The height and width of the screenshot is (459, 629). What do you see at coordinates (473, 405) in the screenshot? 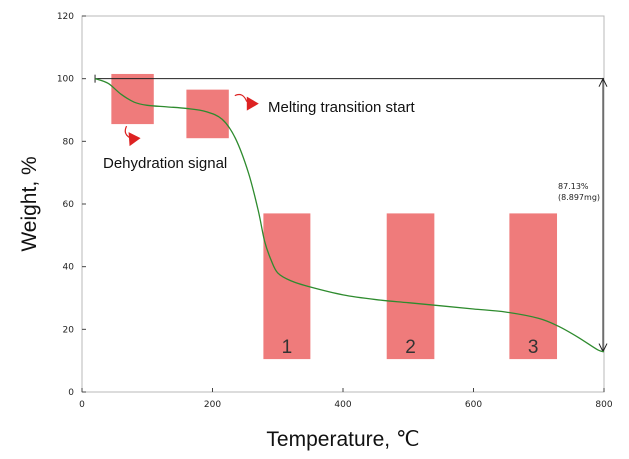
I see `x-tick-label: 600` at bounding box center [473, 405].